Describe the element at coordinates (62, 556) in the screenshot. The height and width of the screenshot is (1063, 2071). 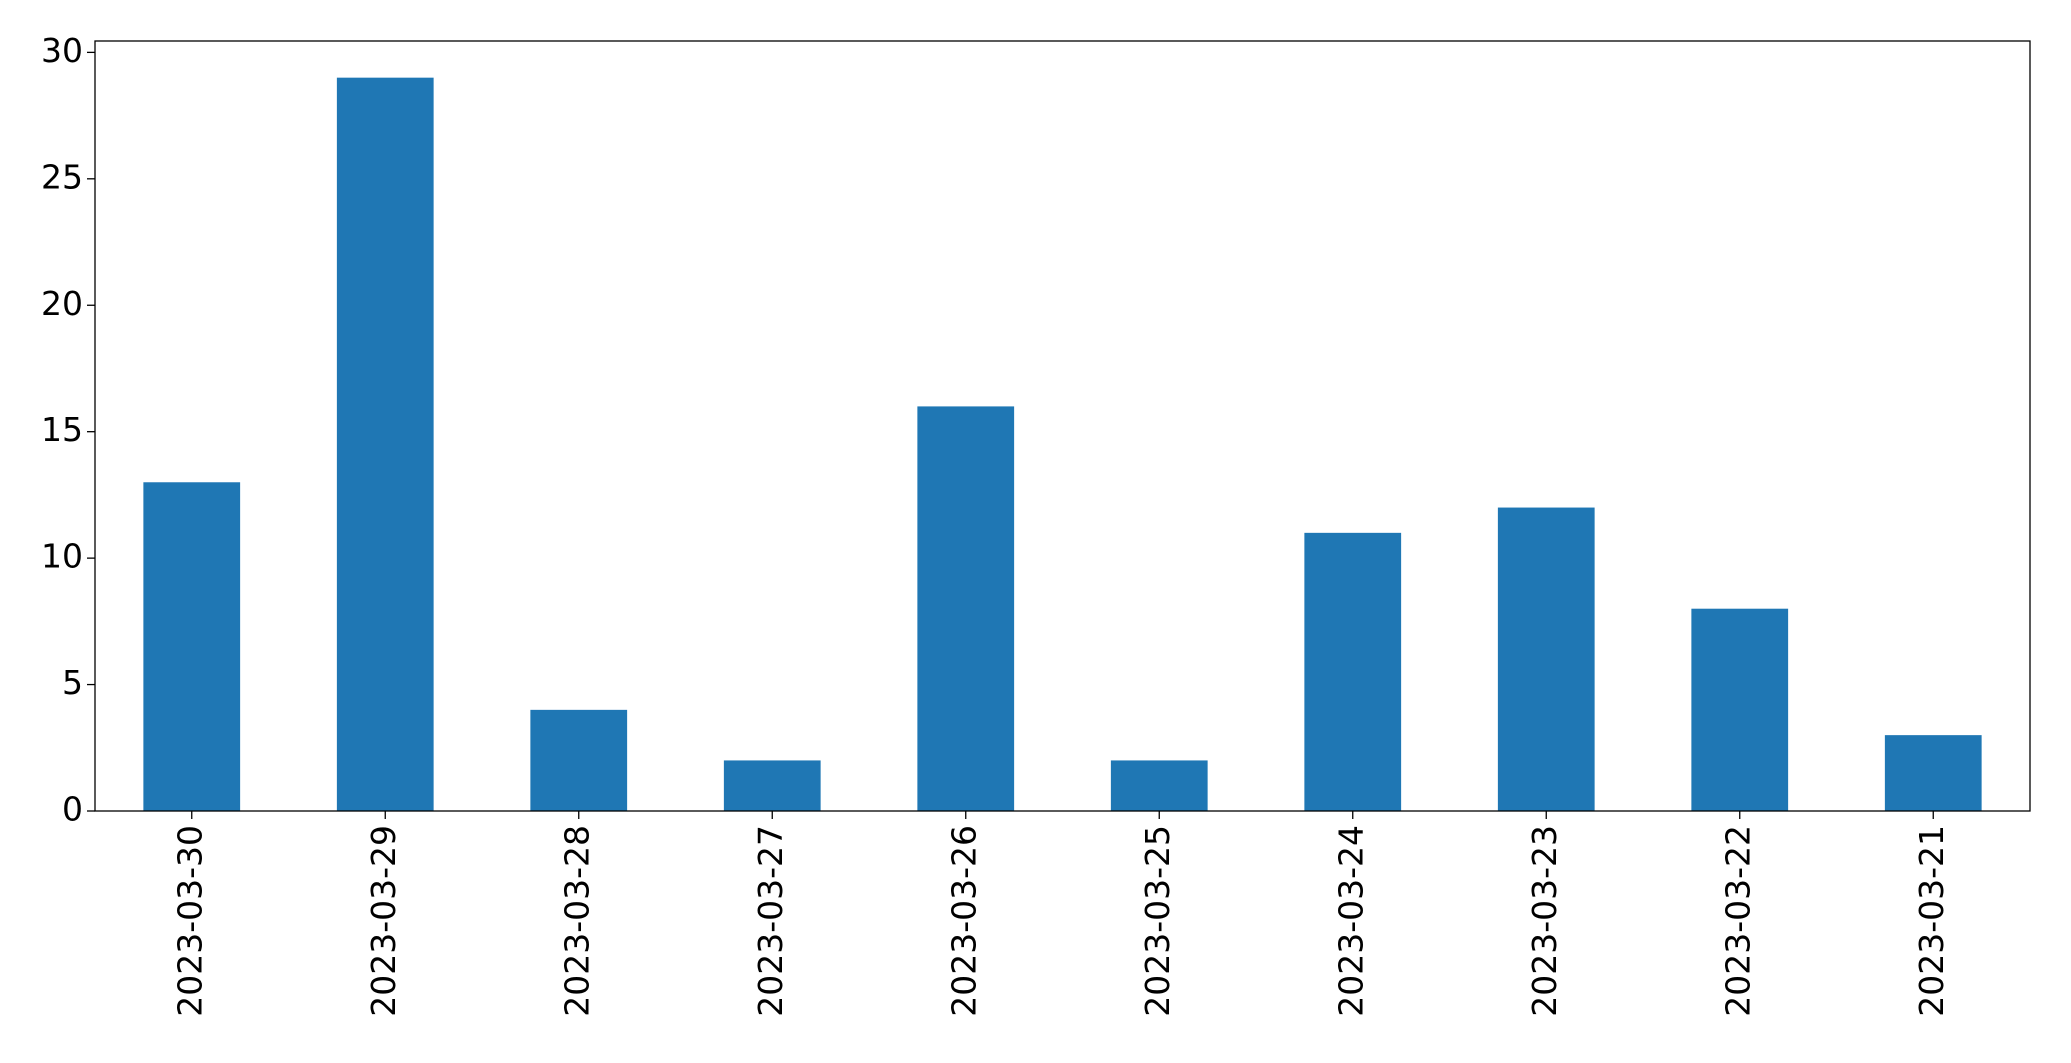
I see `y-tick-label: 10` at that location.